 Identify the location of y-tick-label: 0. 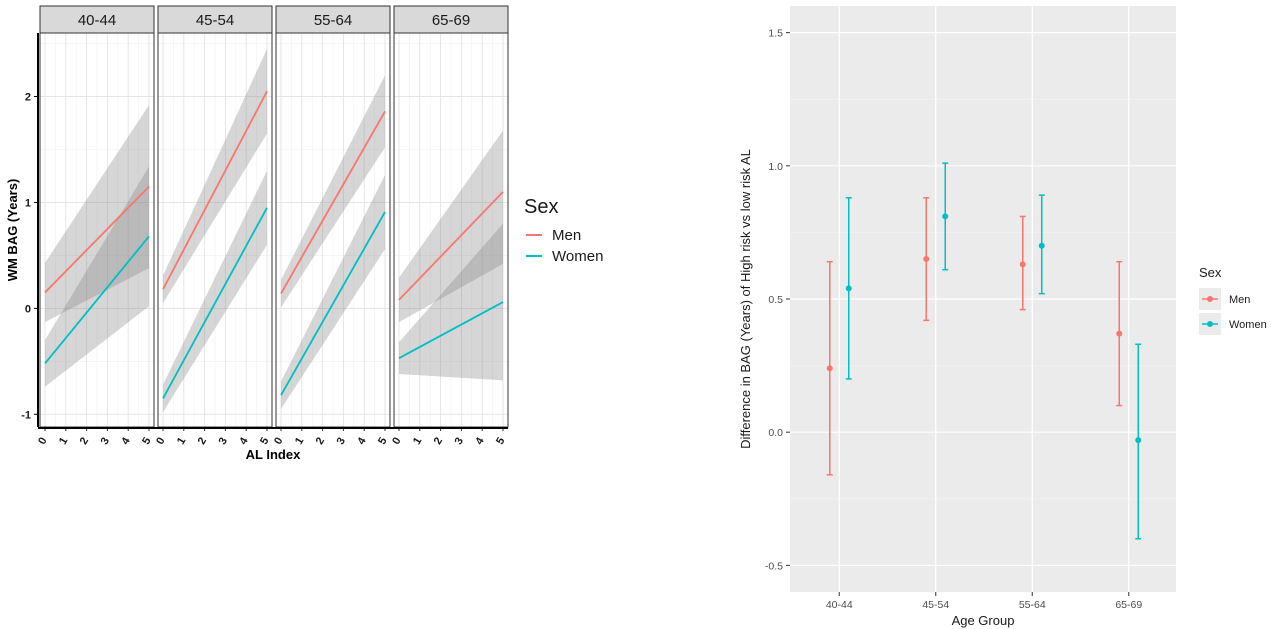
(28, 309).